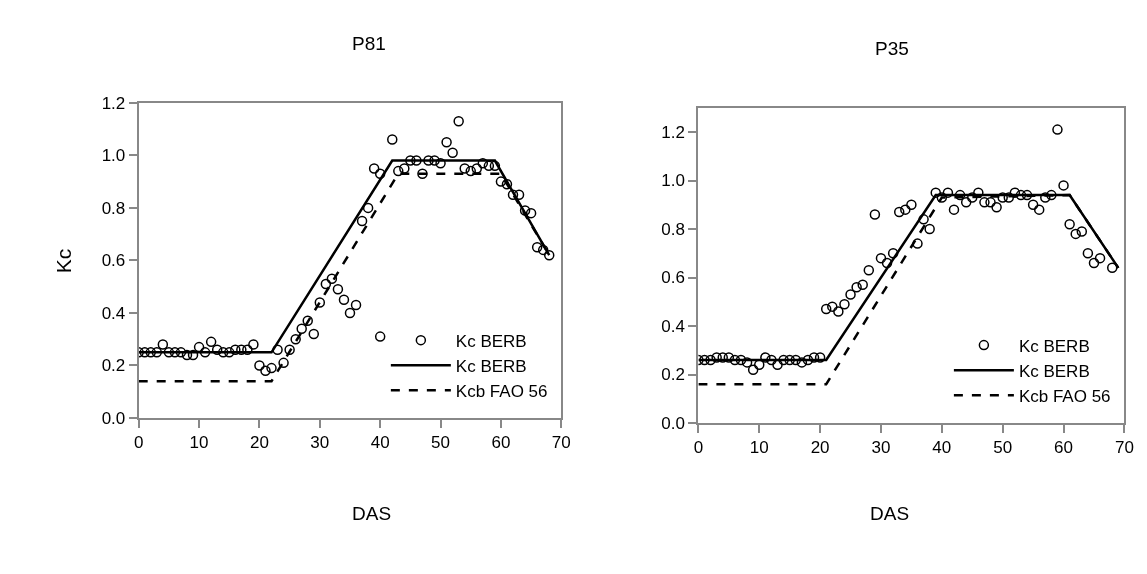  I want to click on y-axis-title: Kc, so click(64, 261).